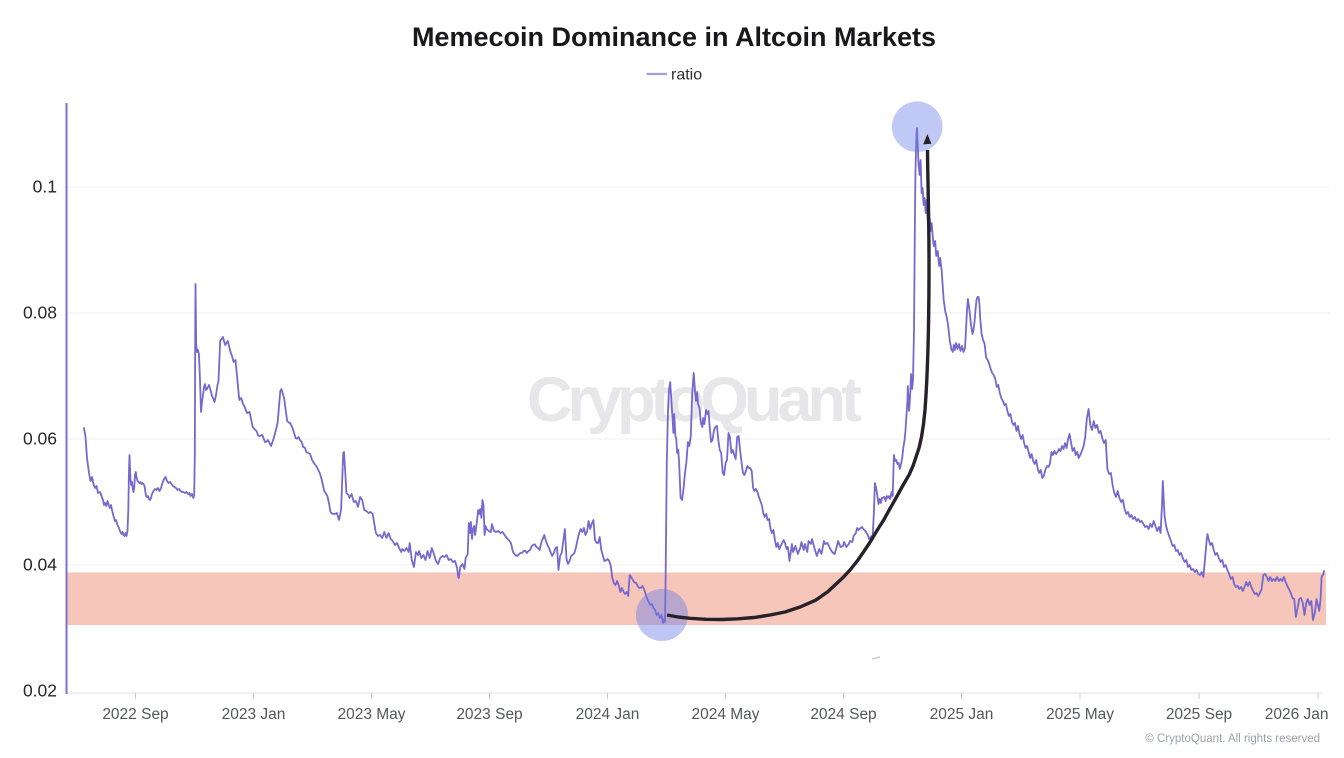 The image size is (1344, 758). What do you see at coordinates (843, 714) in the screenshot?
I see `svg-text: 2024 Sep` at bounding box center [843, 714].